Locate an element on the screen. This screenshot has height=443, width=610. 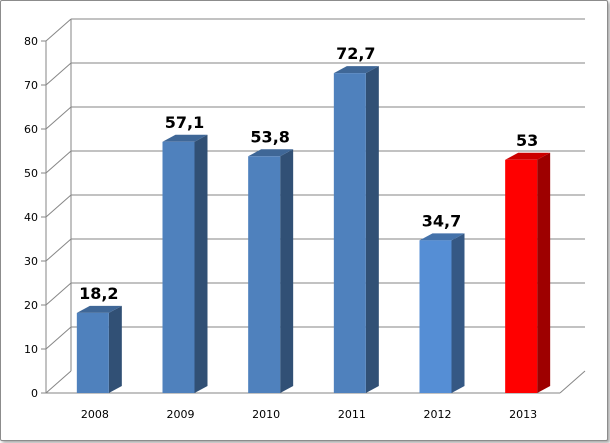
x-tick-label: 2009 is located at coordinates (181, 414).